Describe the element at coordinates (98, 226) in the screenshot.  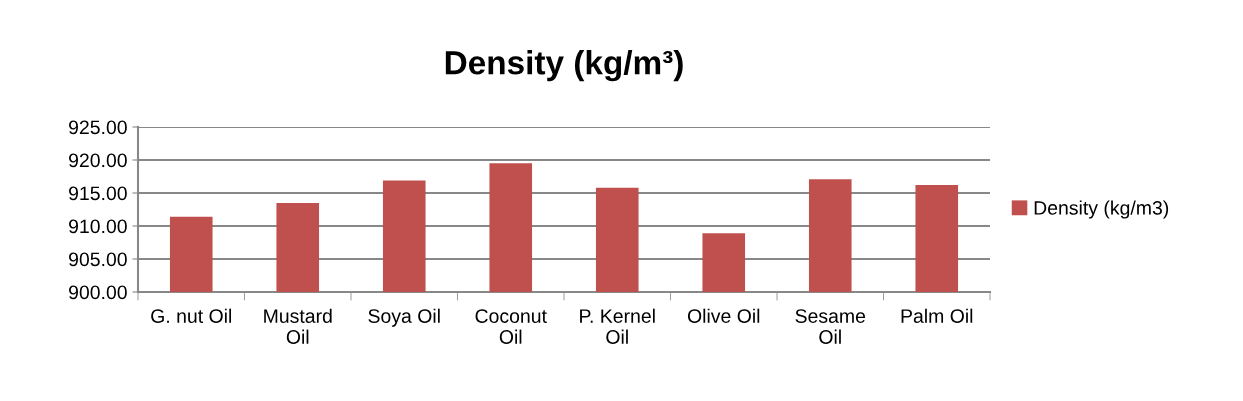
I see `y-tick-label: 910.00` at that location.